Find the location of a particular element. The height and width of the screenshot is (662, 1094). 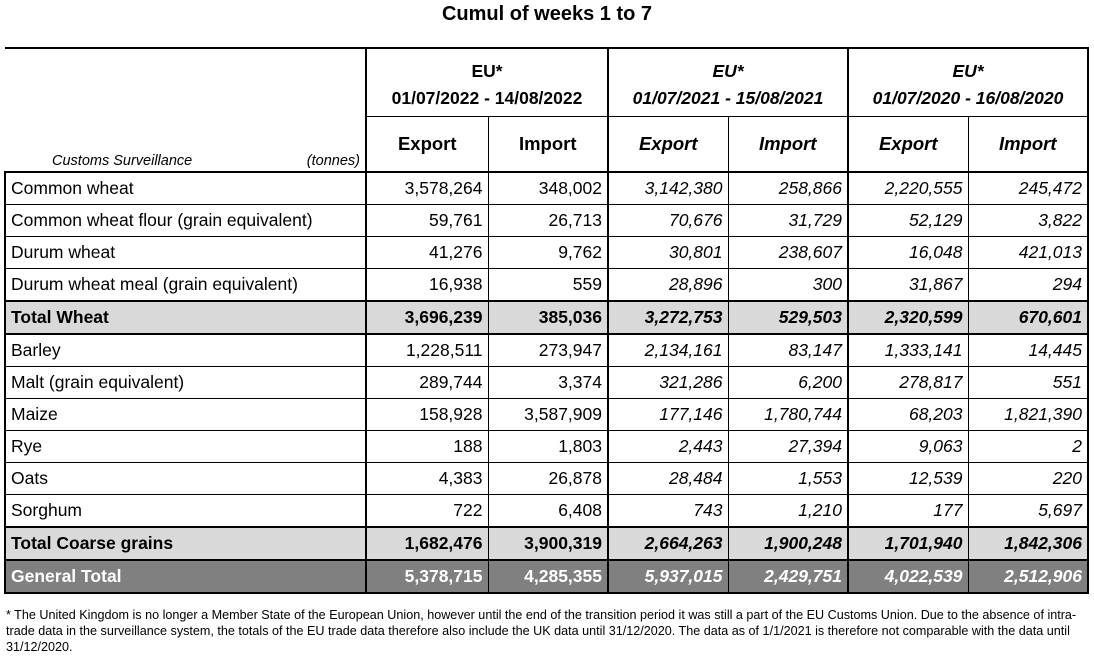

export-value: 289,744 is located at coordinates (427, 382).